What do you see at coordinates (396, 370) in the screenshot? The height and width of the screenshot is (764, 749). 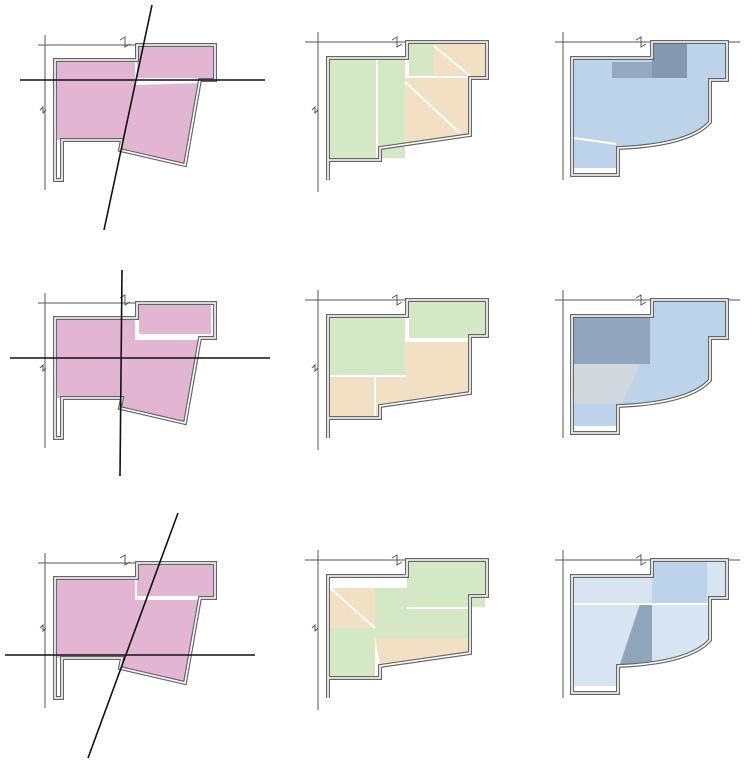 I see `plan-r2c2` at bounding box center [396, 370].